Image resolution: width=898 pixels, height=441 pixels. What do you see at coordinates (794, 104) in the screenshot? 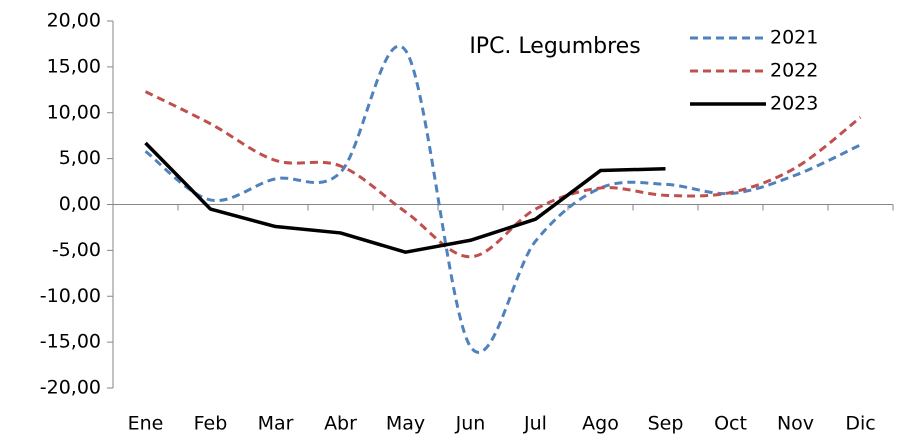
I see `legend-label: 2023` at bounding box center [794, 104].